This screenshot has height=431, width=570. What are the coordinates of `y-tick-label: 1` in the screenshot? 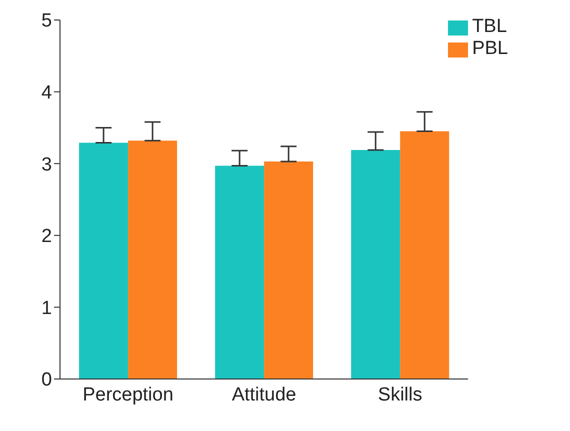 It's located at (46, 308).